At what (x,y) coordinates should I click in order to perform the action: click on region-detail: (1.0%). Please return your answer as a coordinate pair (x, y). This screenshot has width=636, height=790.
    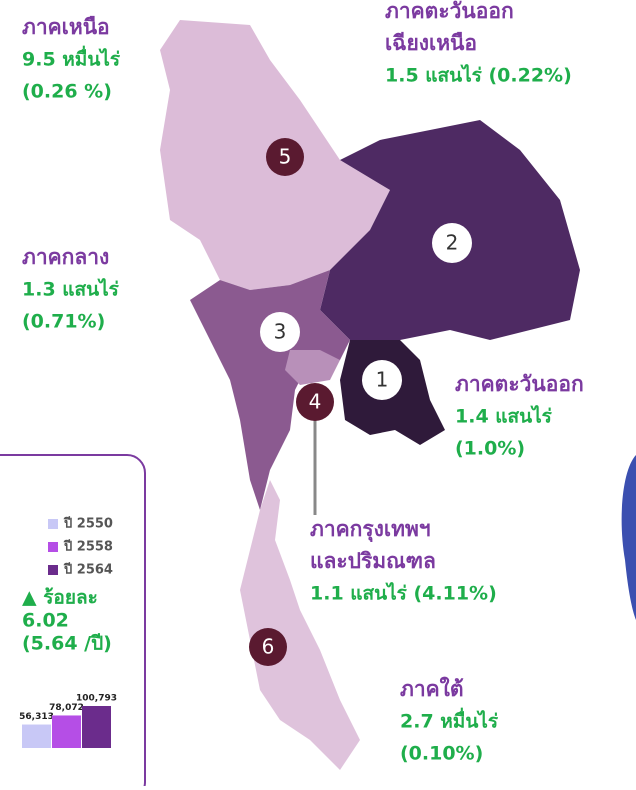
    Looking at the image, I should click on (490, 449).